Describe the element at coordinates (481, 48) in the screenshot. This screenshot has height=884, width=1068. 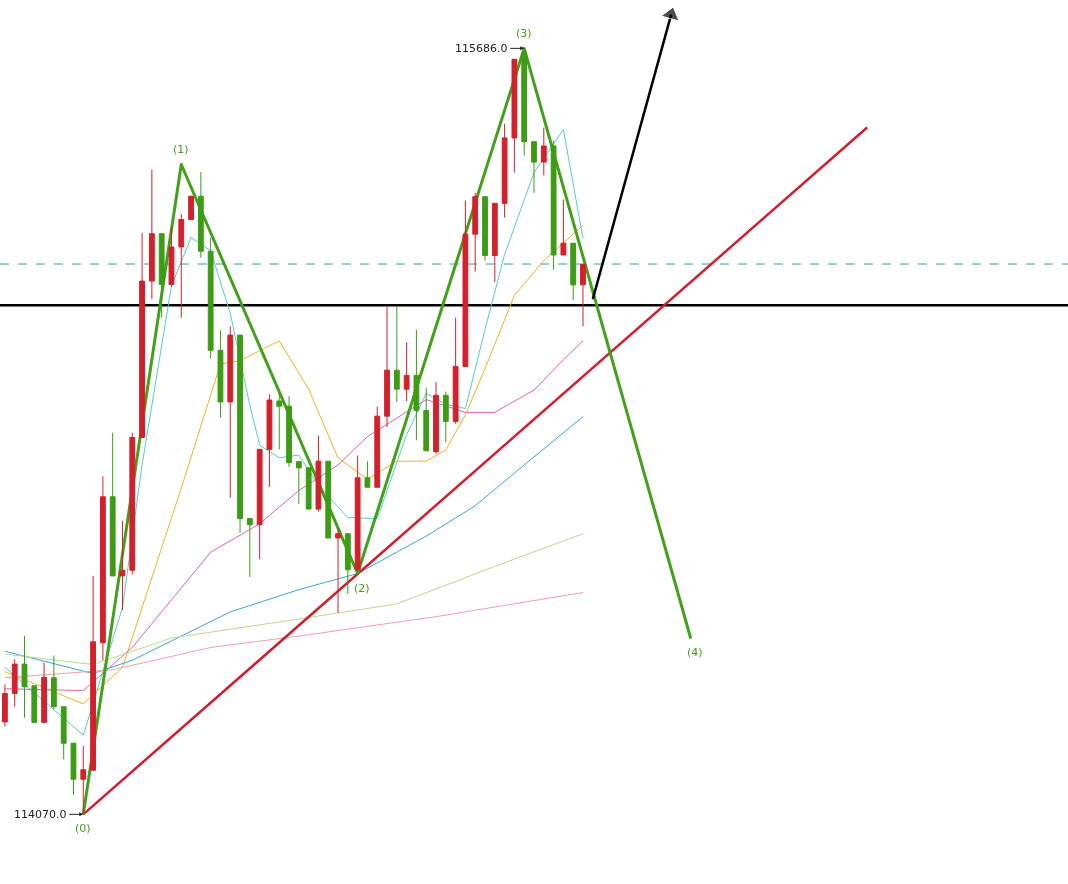
I see `annotation: 115686.0` at that location.